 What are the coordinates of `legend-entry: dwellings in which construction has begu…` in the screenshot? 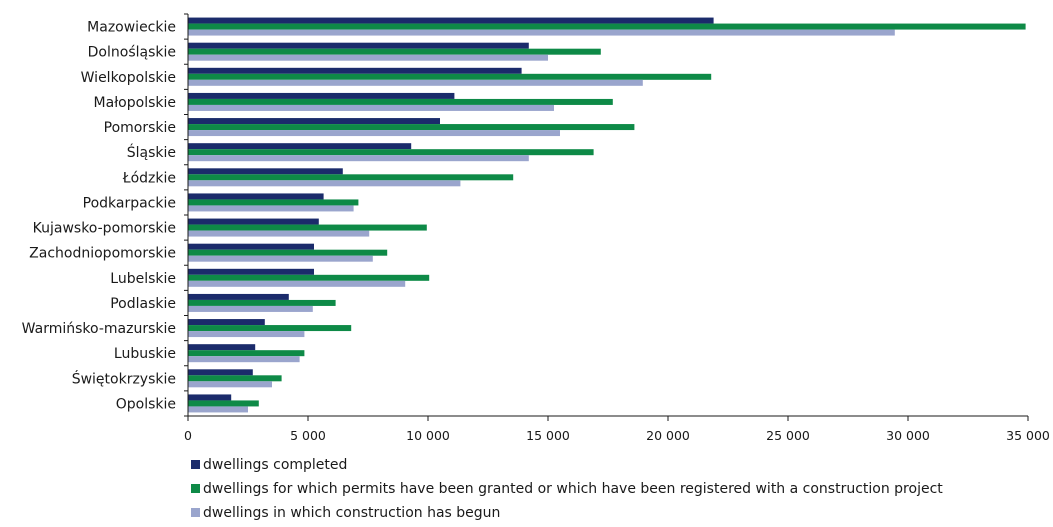 It's located at (351, 513).